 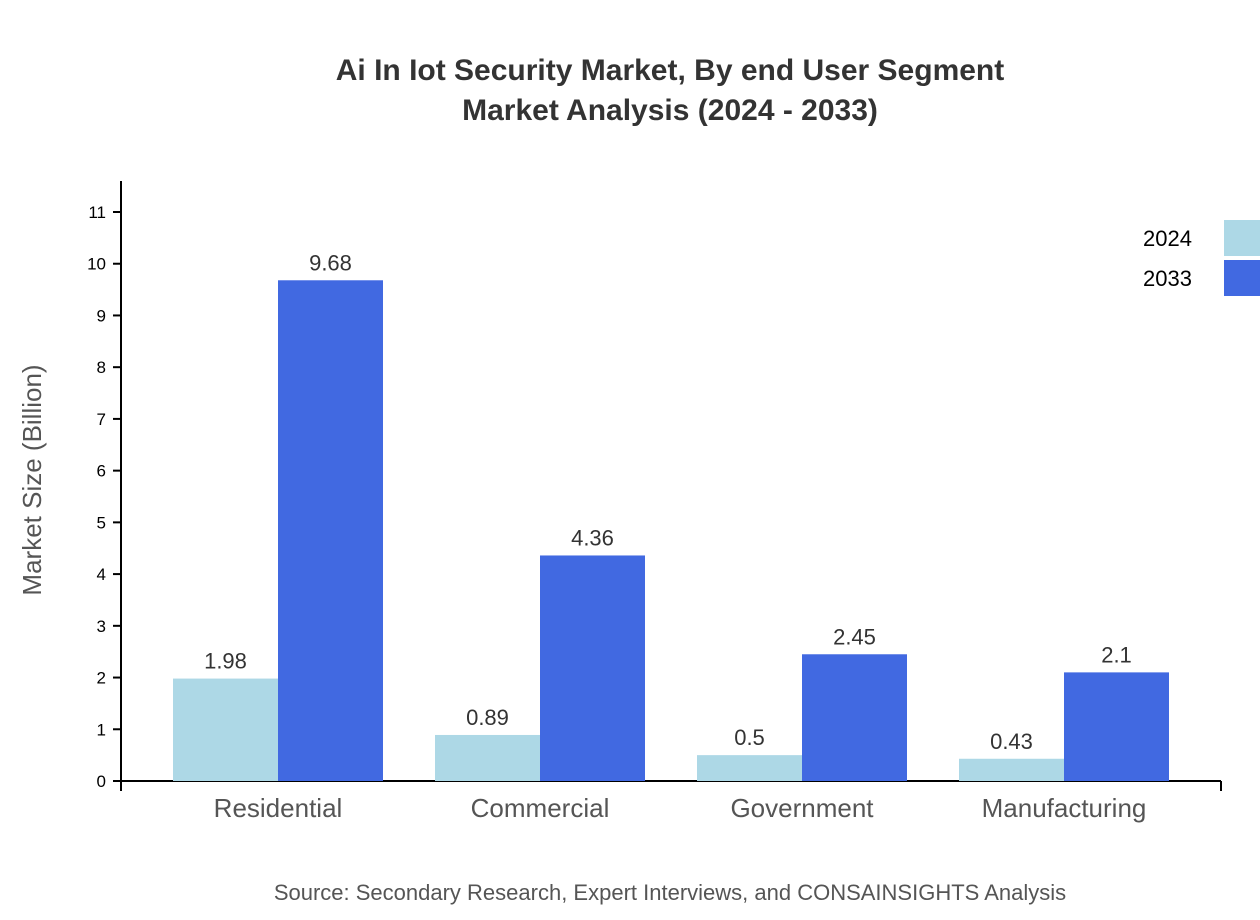 I want to click on bar-2033-government, so click(x=854, y=717).